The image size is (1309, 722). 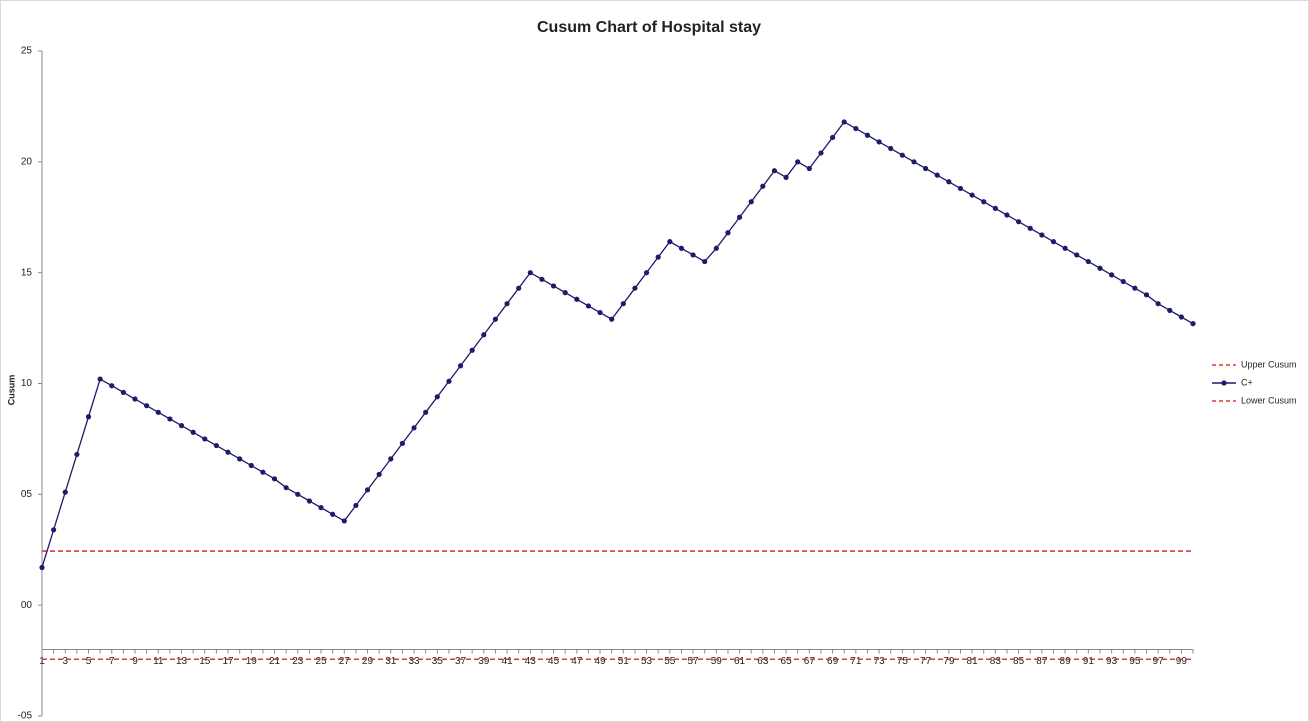 I want to click on x-tick-label: 93, so click(x=1112, y=661).